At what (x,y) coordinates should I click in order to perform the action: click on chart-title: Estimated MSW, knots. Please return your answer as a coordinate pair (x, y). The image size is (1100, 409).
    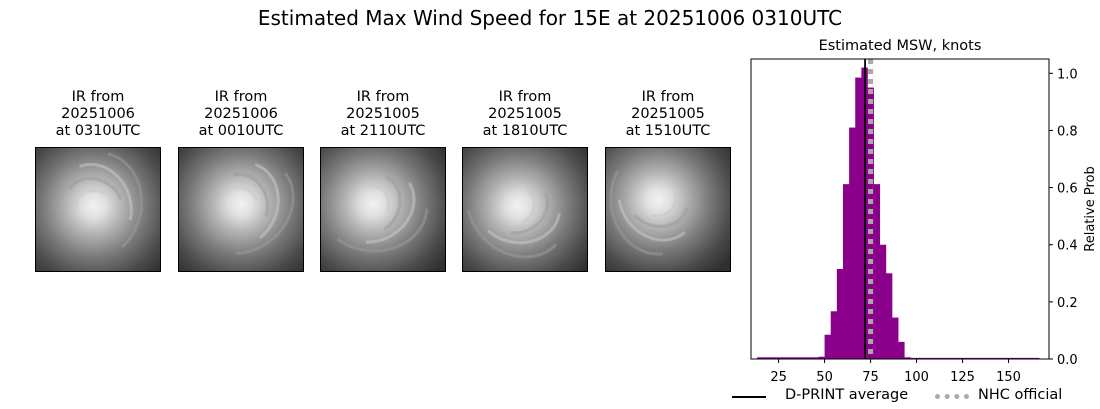
    Looking at the image, I should click on (900, 46).